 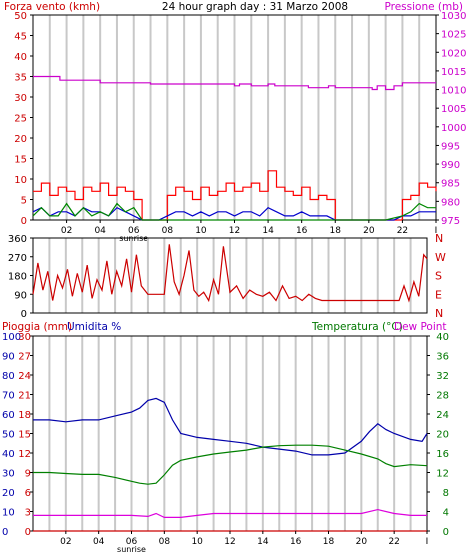 What do you see at coordinates (442, 435) in the screenshot?
I see `temperature-tick-label: 20` at bounding box center [442, 435].